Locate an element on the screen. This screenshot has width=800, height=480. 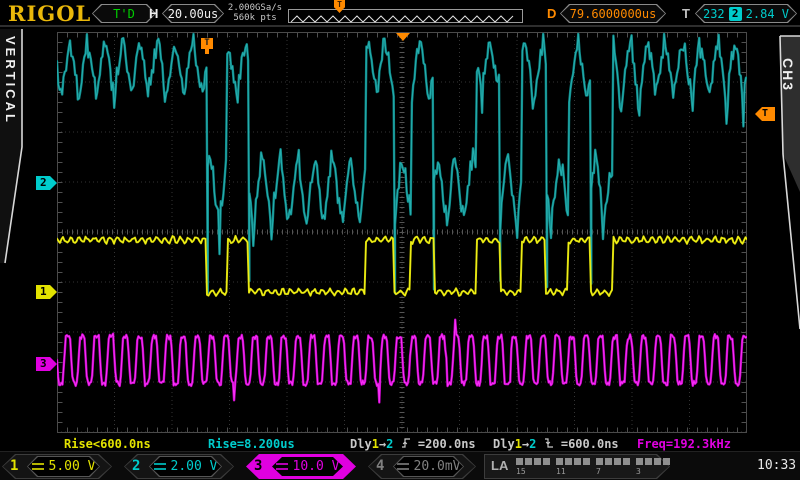
trigger-position-marker-icon is located at coordinates (403, 37).